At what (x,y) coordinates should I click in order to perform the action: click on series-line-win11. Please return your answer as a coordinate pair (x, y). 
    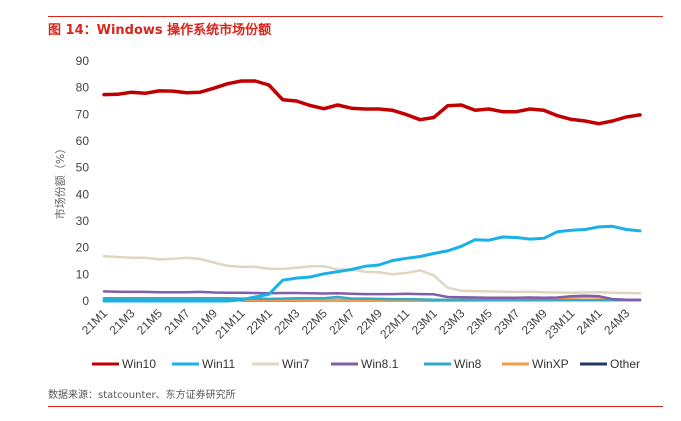
    Looking at the image, I should click on (372, 263).